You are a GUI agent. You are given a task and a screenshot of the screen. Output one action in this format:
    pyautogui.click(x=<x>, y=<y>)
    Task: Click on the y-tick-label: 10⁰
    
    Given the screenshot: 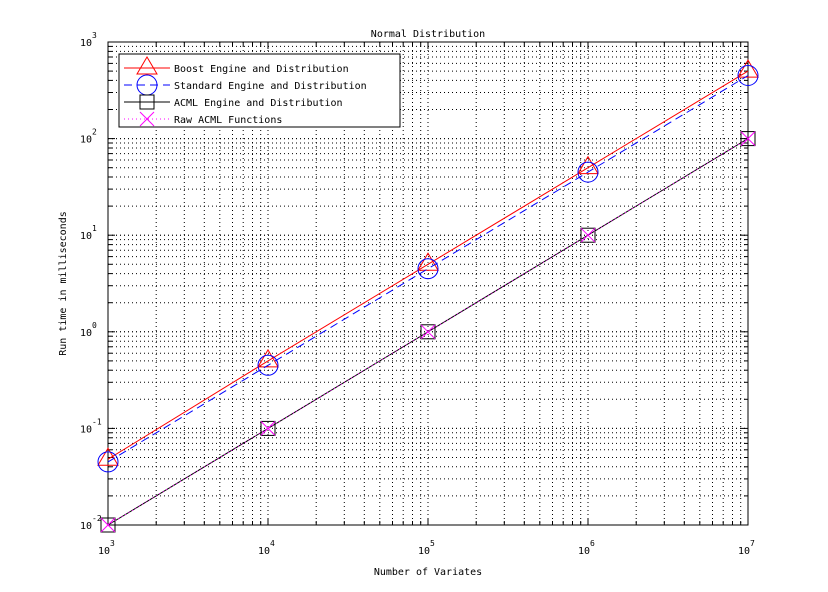 What is the action you would take?
    pyautogui.click(x=88, y=330)
    